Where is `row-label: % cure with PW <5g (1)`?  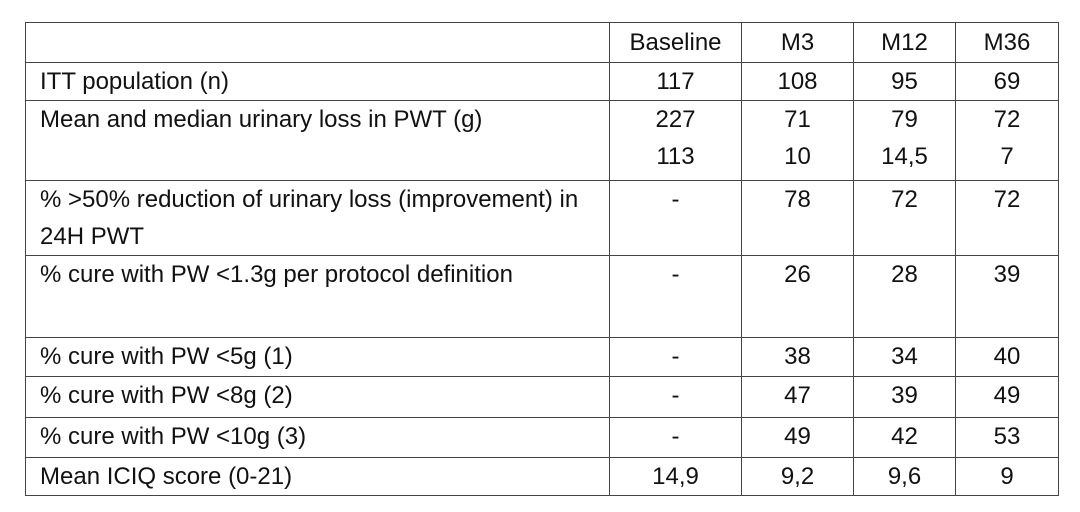 row-label: % cure with PW <5g (1) is located at coordinates (317, 357).